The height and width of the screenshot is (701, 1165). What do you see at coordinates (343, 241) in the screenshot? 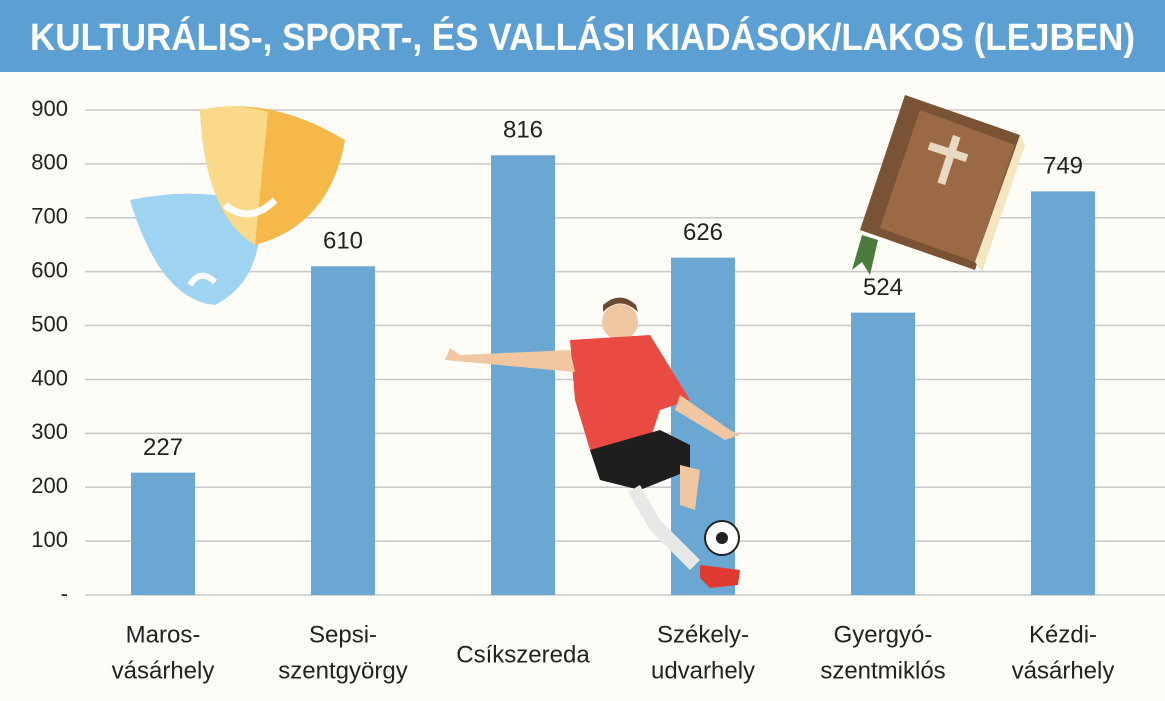
I see `value-label: 610` at bounding box center [343, 241].